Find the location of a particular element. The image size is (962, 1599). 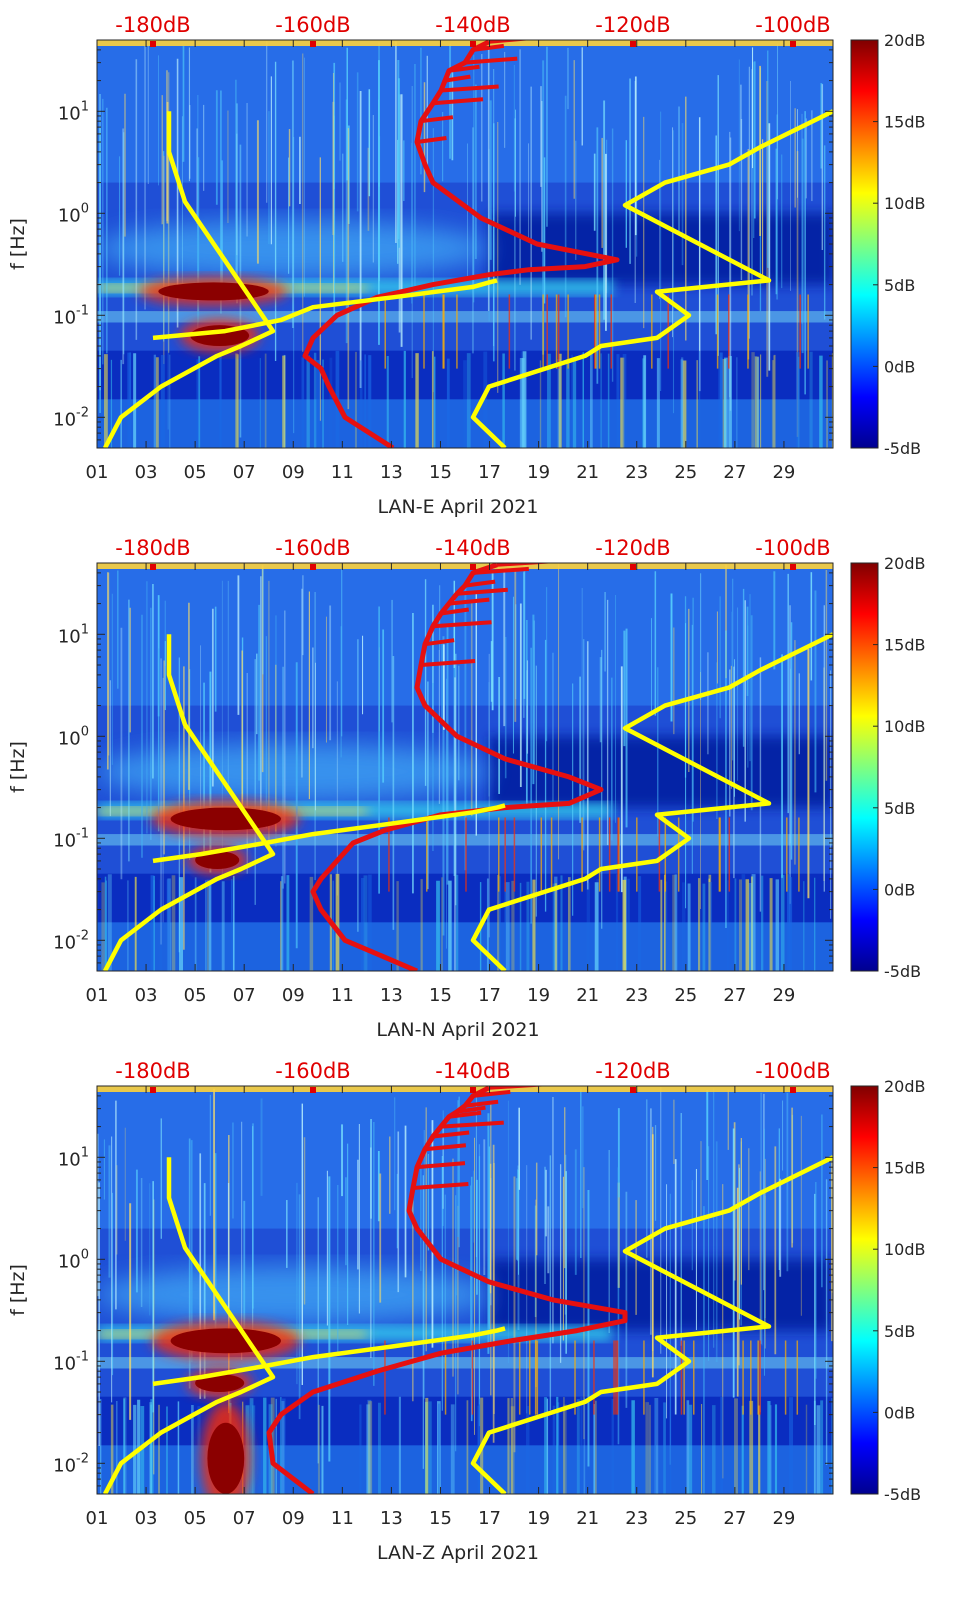

x-tick-label: 11 is located at coordinates (342, 995).